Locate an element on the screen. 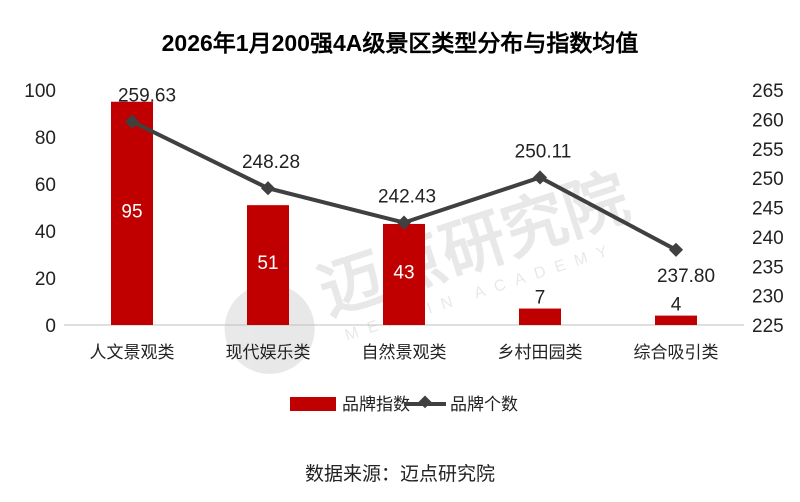  line-value-label: 259.63 is located at coordinates (147, 96).